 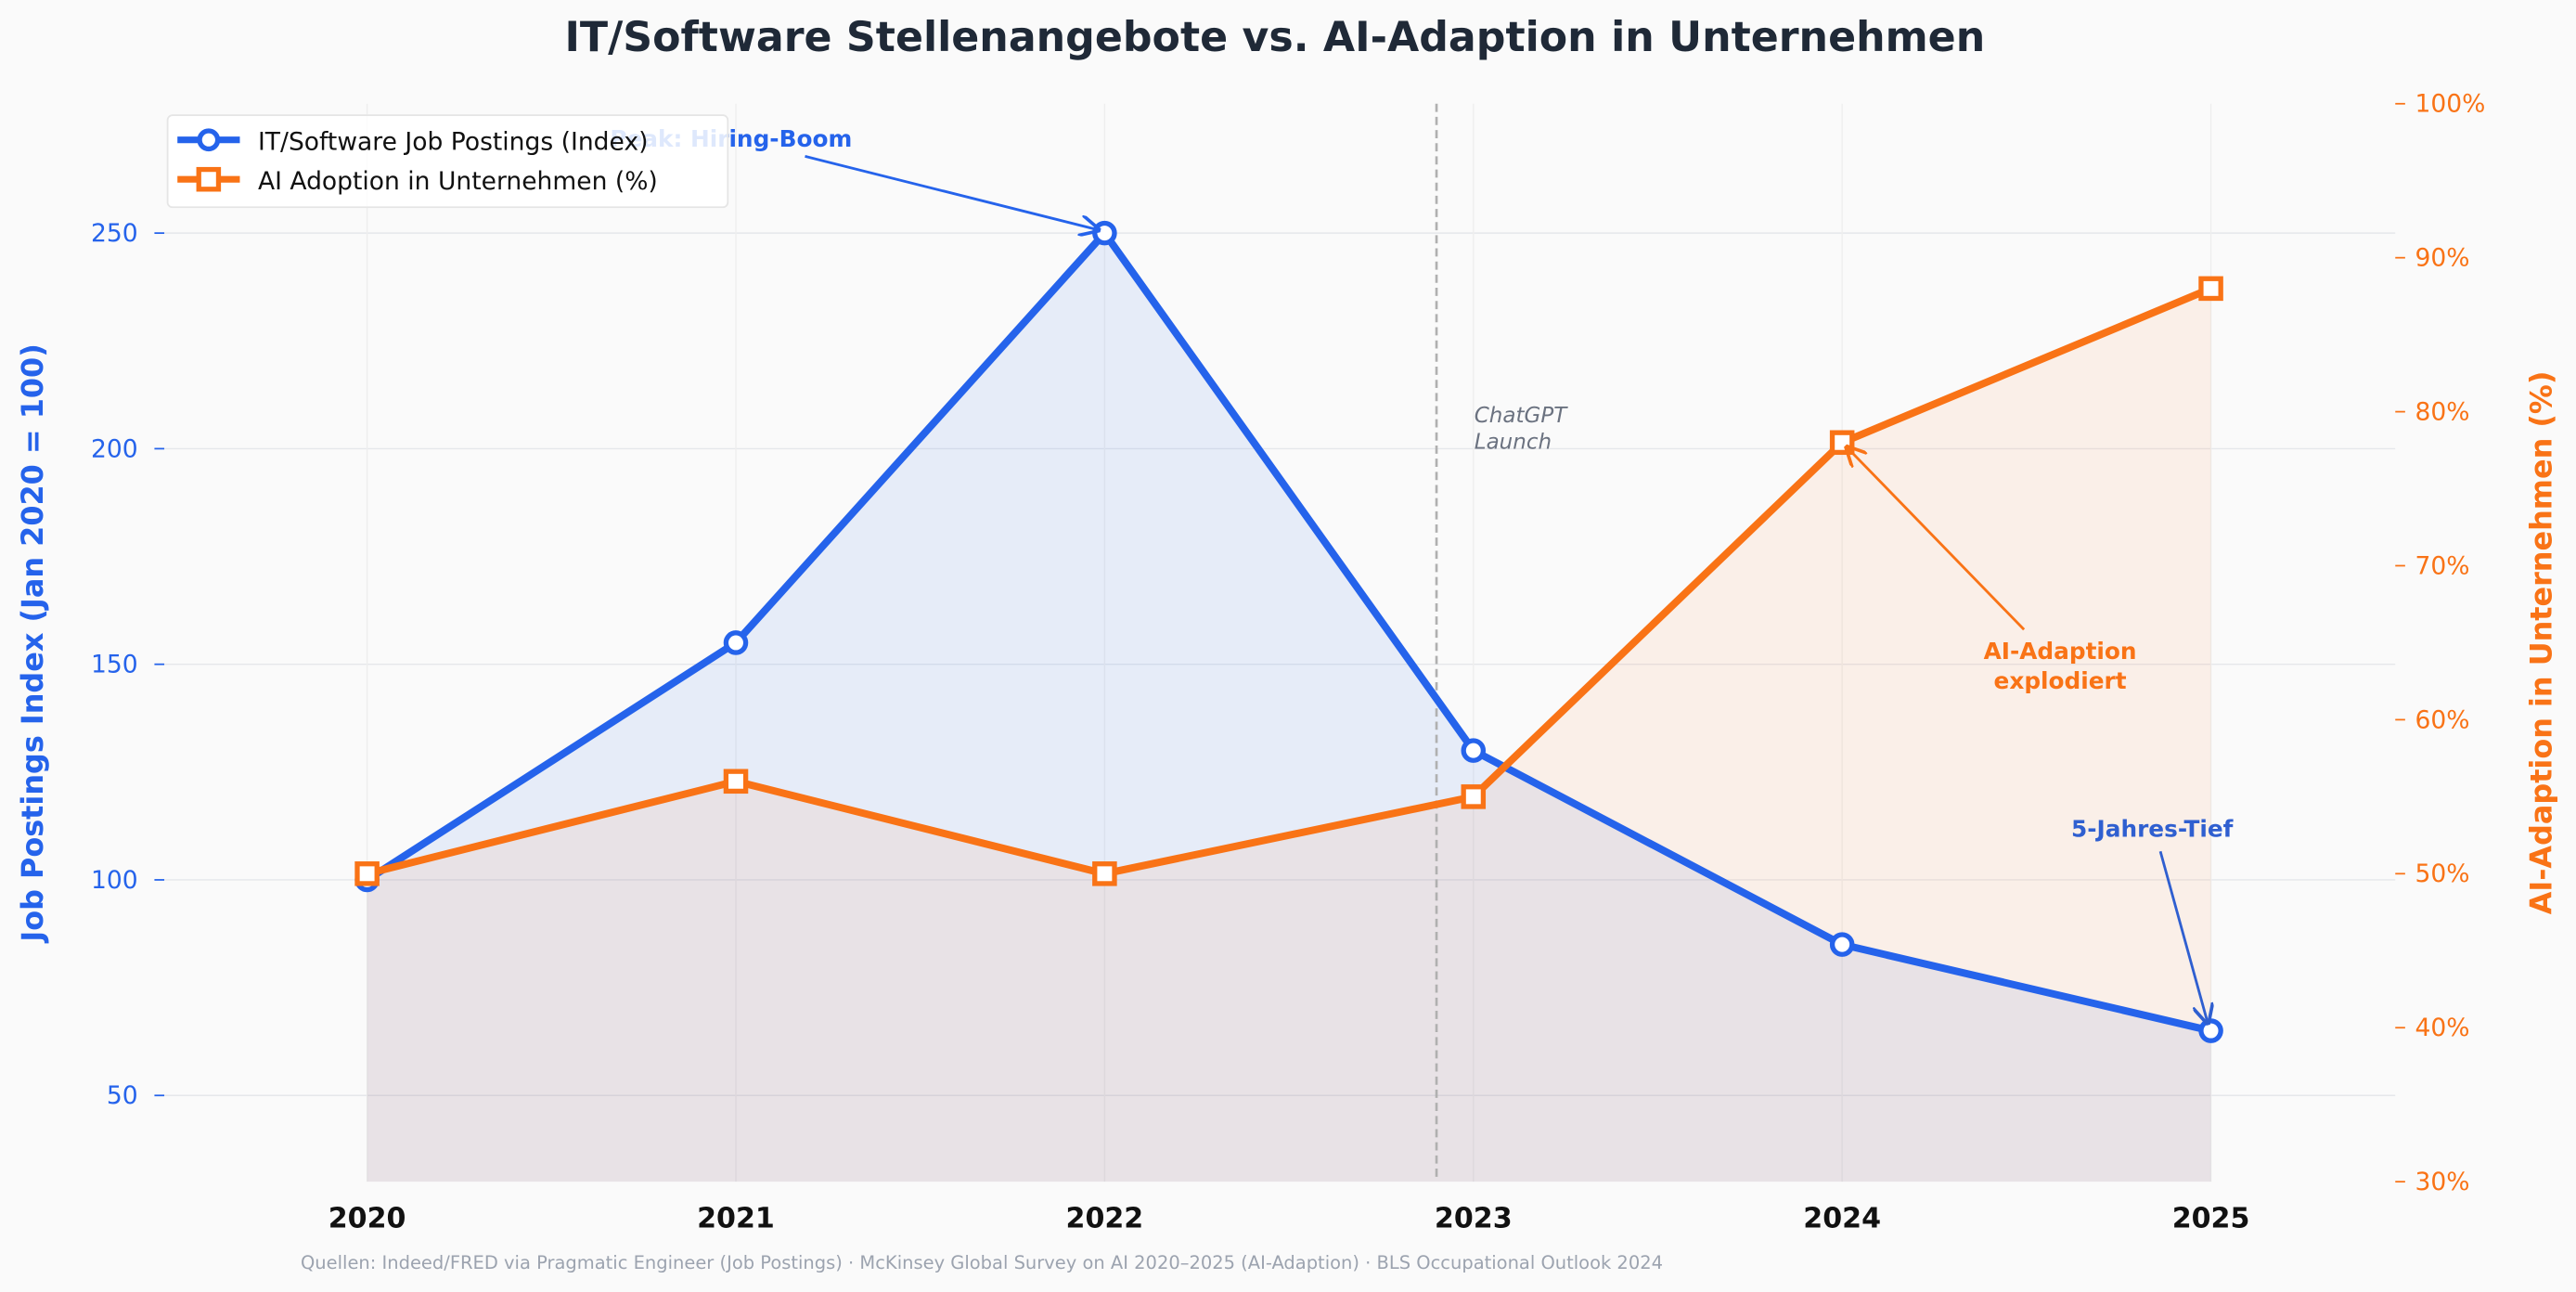 I want to click on y-right-tick-label: 100%, so click(x=2450, y=104).